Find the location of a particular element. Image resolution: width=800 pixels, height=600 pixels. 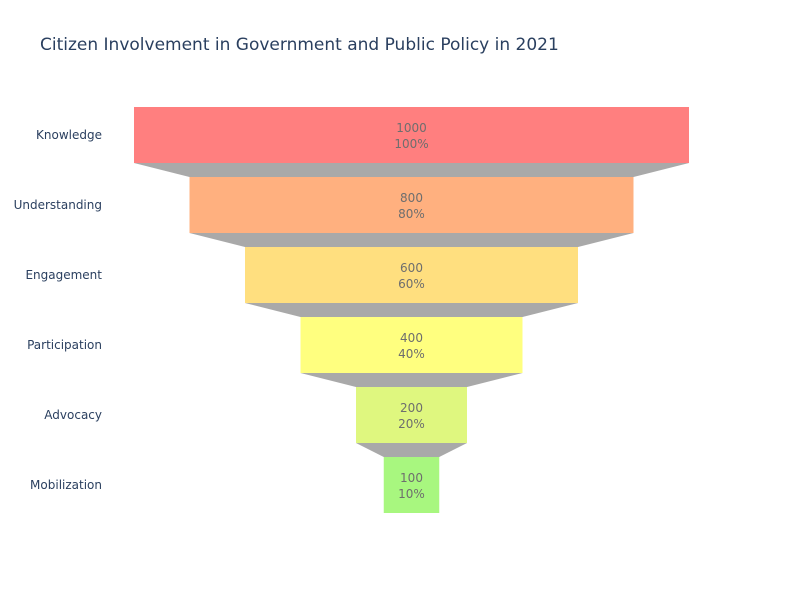

bar-percent-label: 40% is located at coordinates (411, 354).